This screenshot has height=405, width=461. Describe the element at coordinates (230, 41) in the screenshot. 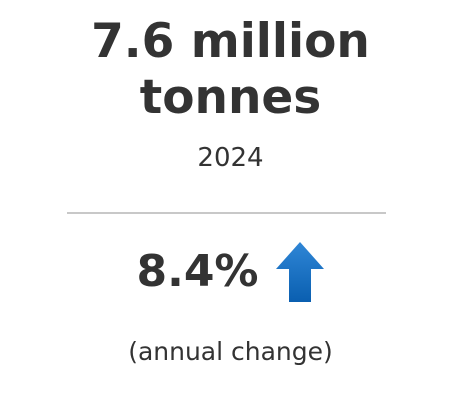

I see `headline-line-1: 7.6 million` at that location.